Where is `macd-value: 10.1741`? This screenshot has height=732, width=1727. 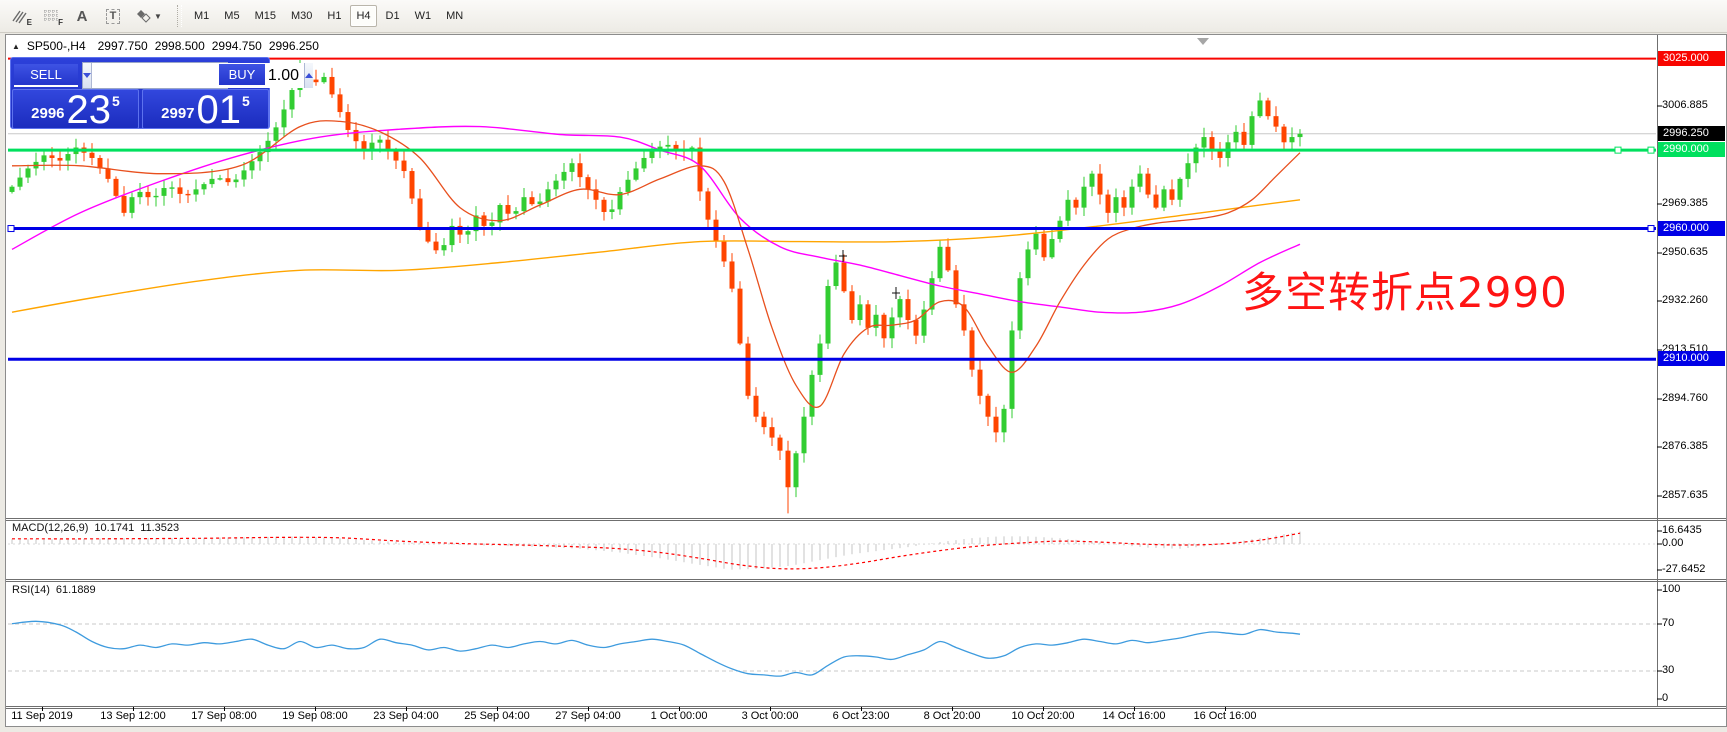 macd-value: 10.1741 is located at coordinates (114, 528).